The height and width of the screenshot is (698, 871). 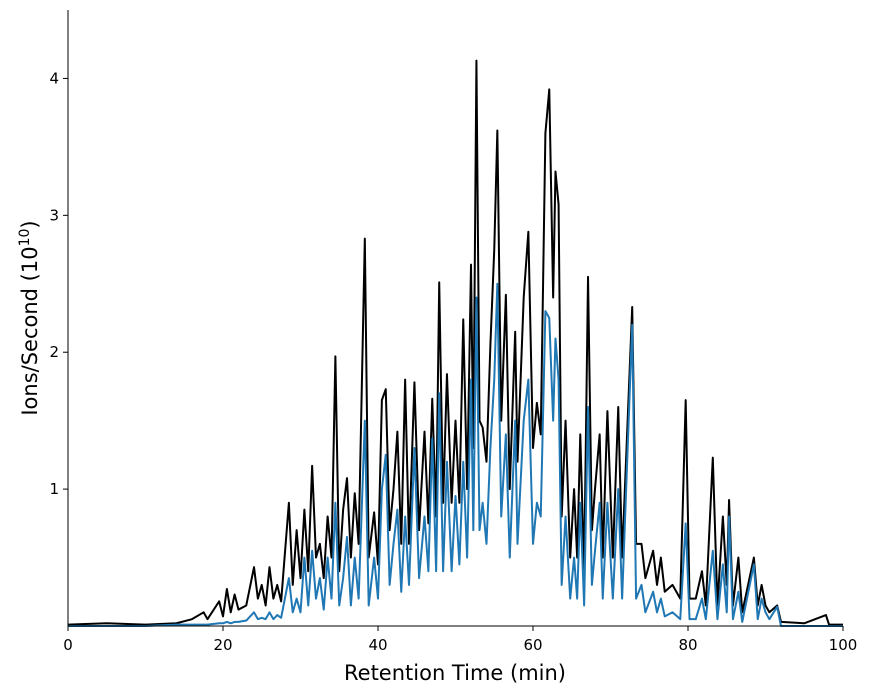 I want to click on x-axis-label: Retention Time (min), so click(x=455, y=673).